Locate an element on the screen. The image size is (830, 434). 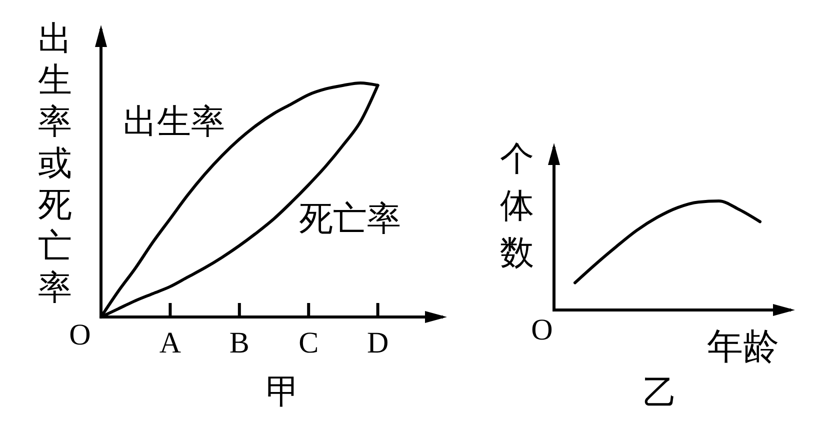
y-axis-title: 个体数 is located at coordinates (517, 206).